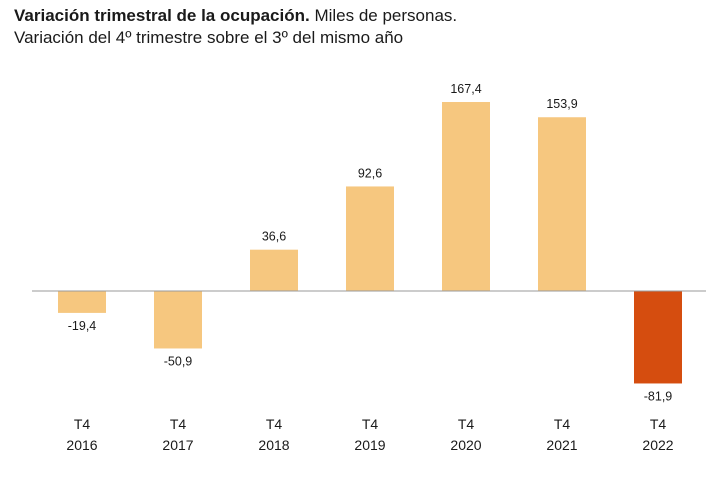  I want to click on x-tick-label-quarter-2018: T4, so click(274, 424).